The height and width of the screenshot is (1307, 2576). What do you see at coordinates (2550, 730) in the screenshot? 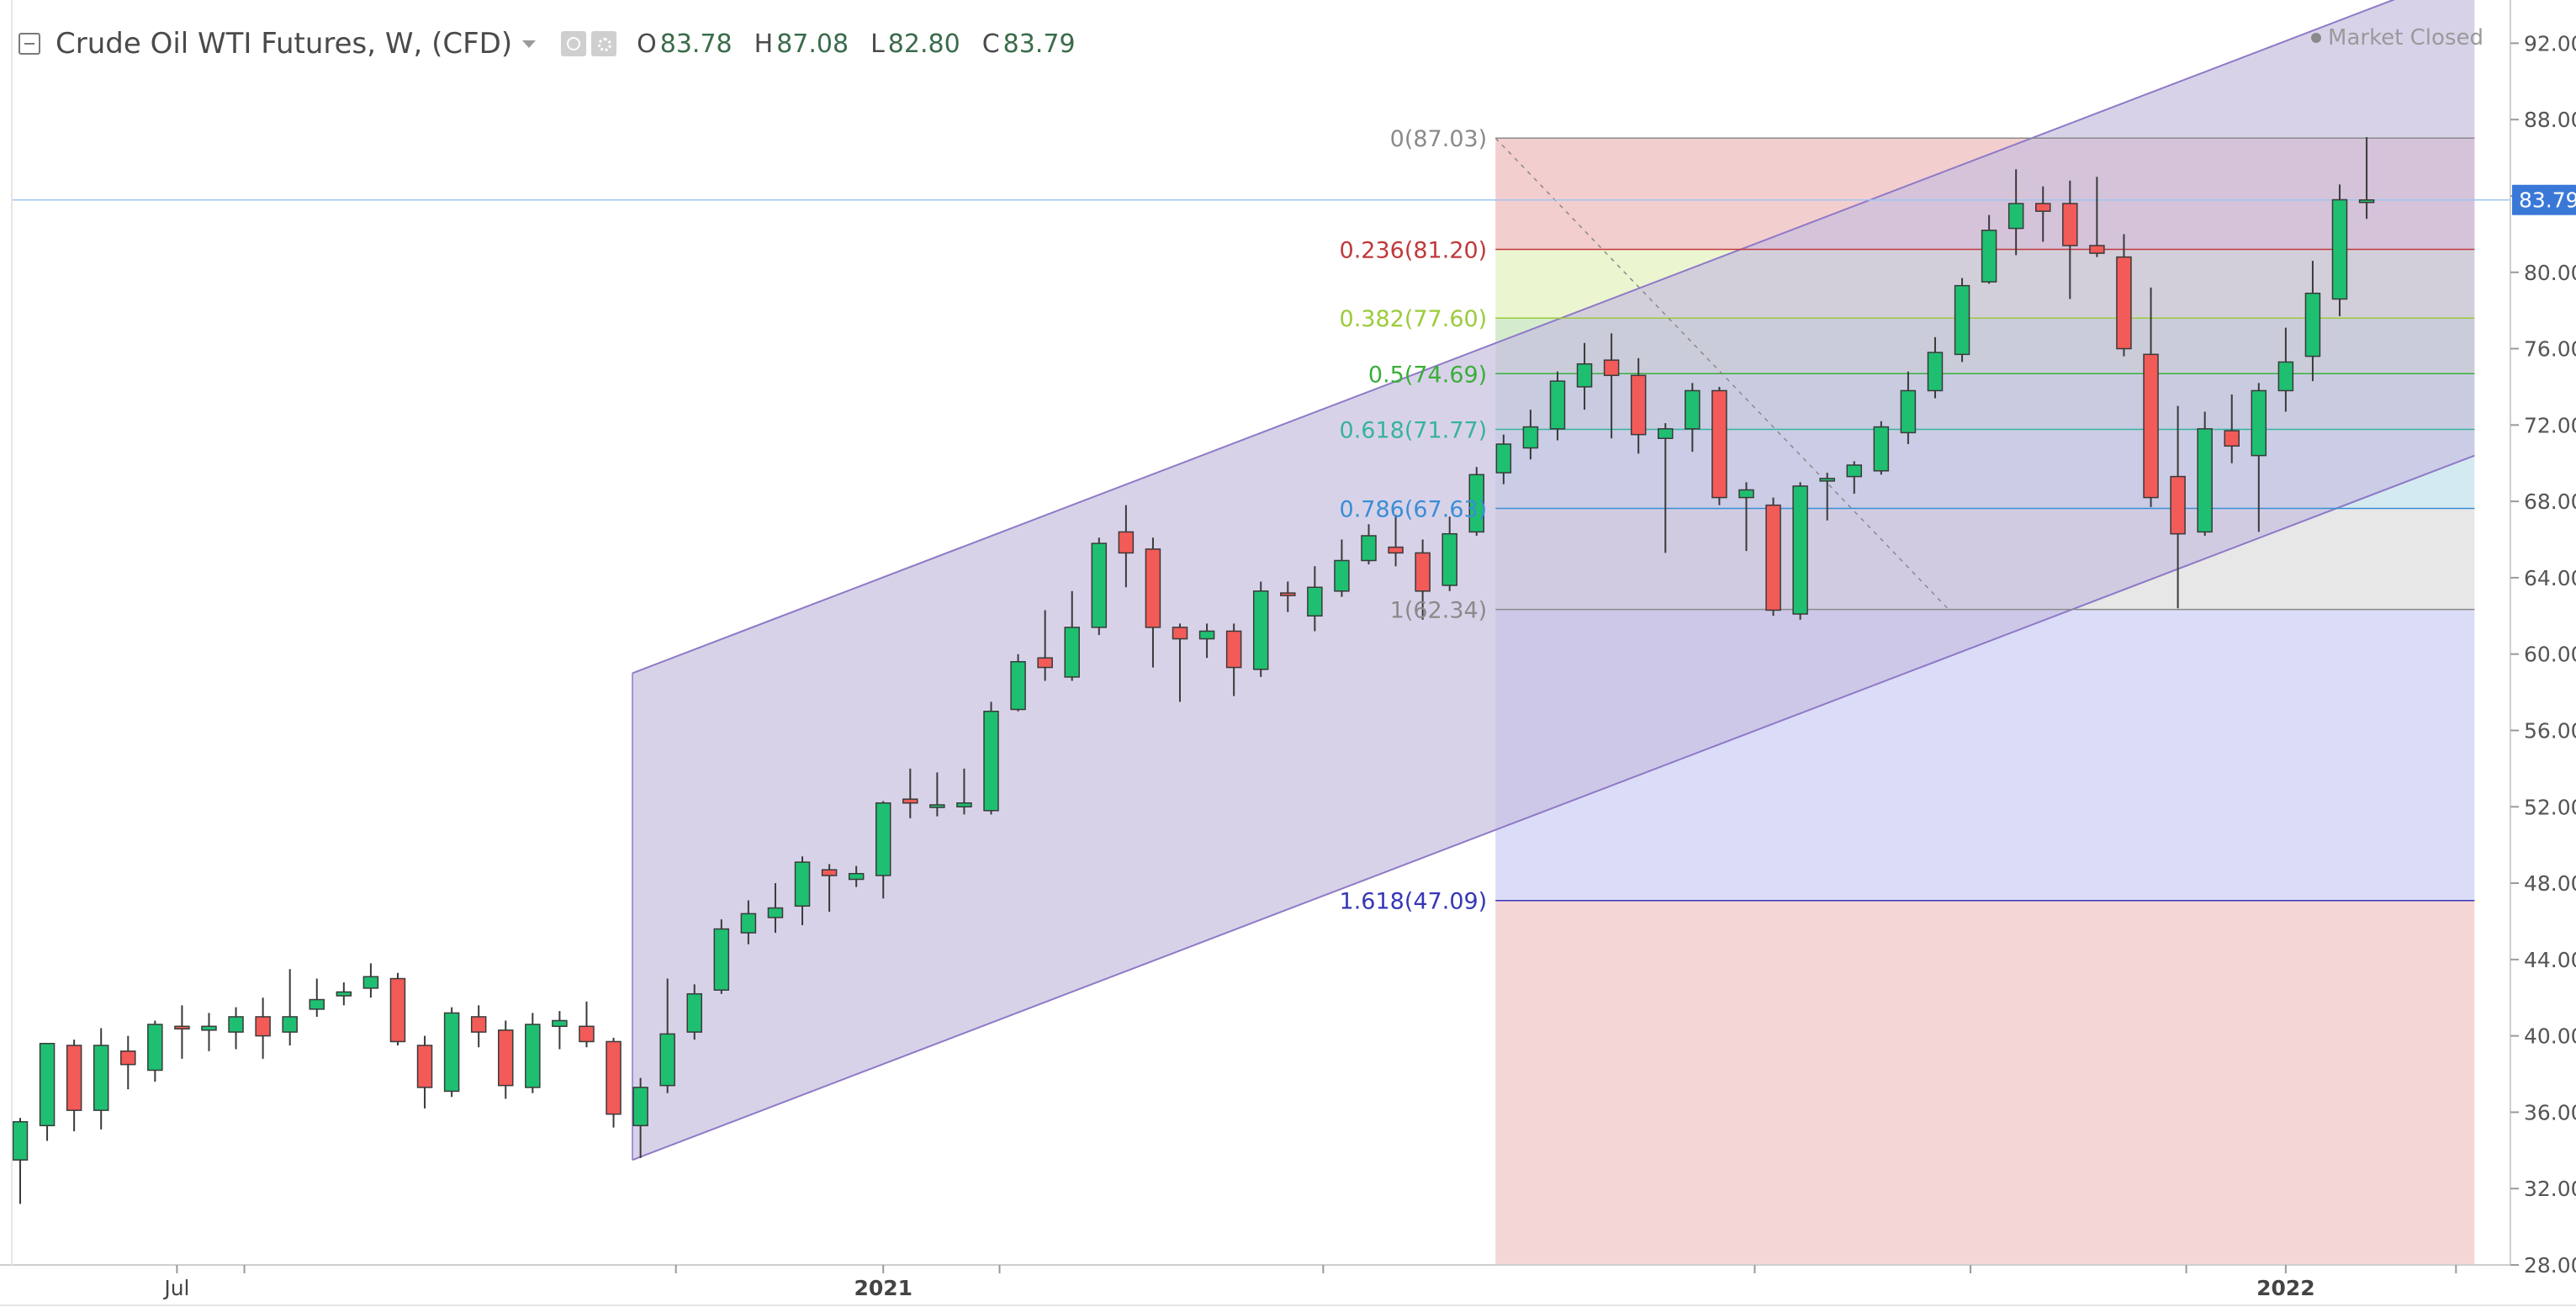
I see `y-tick-label: 56.00` at bounding box center [2550, 730].